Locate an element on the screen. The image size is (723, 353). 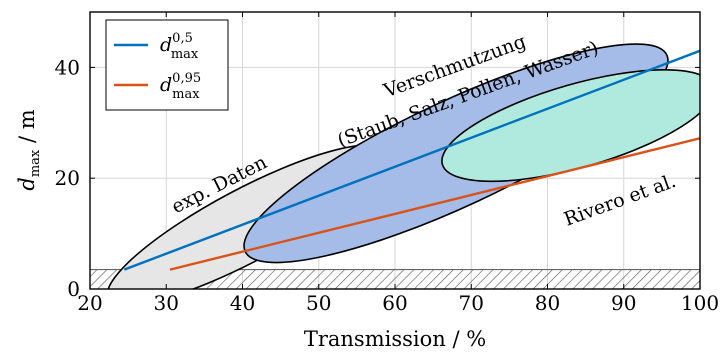
y-tick-label: 40 is located at coordinates (67, 67).